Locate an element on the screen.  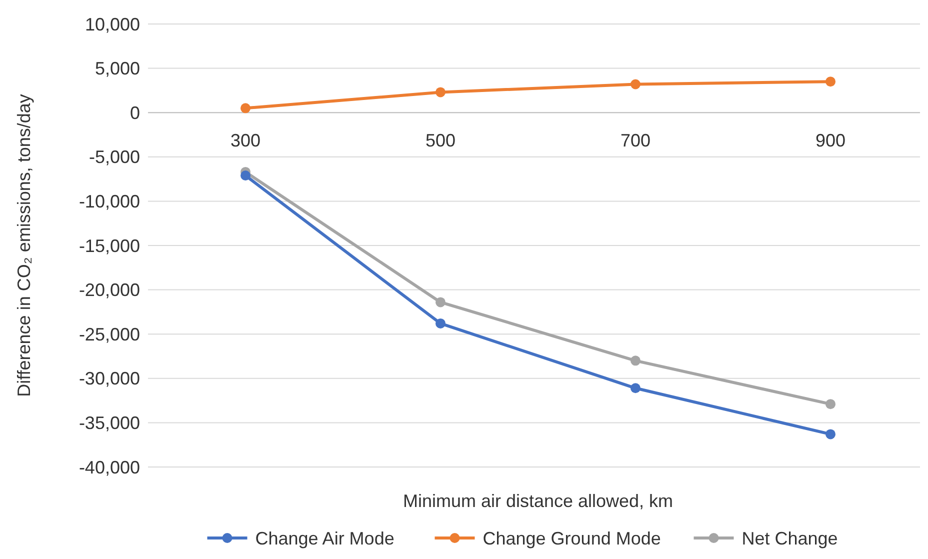
y-tick-label: -5,000 is located at coordinates (114, 157).